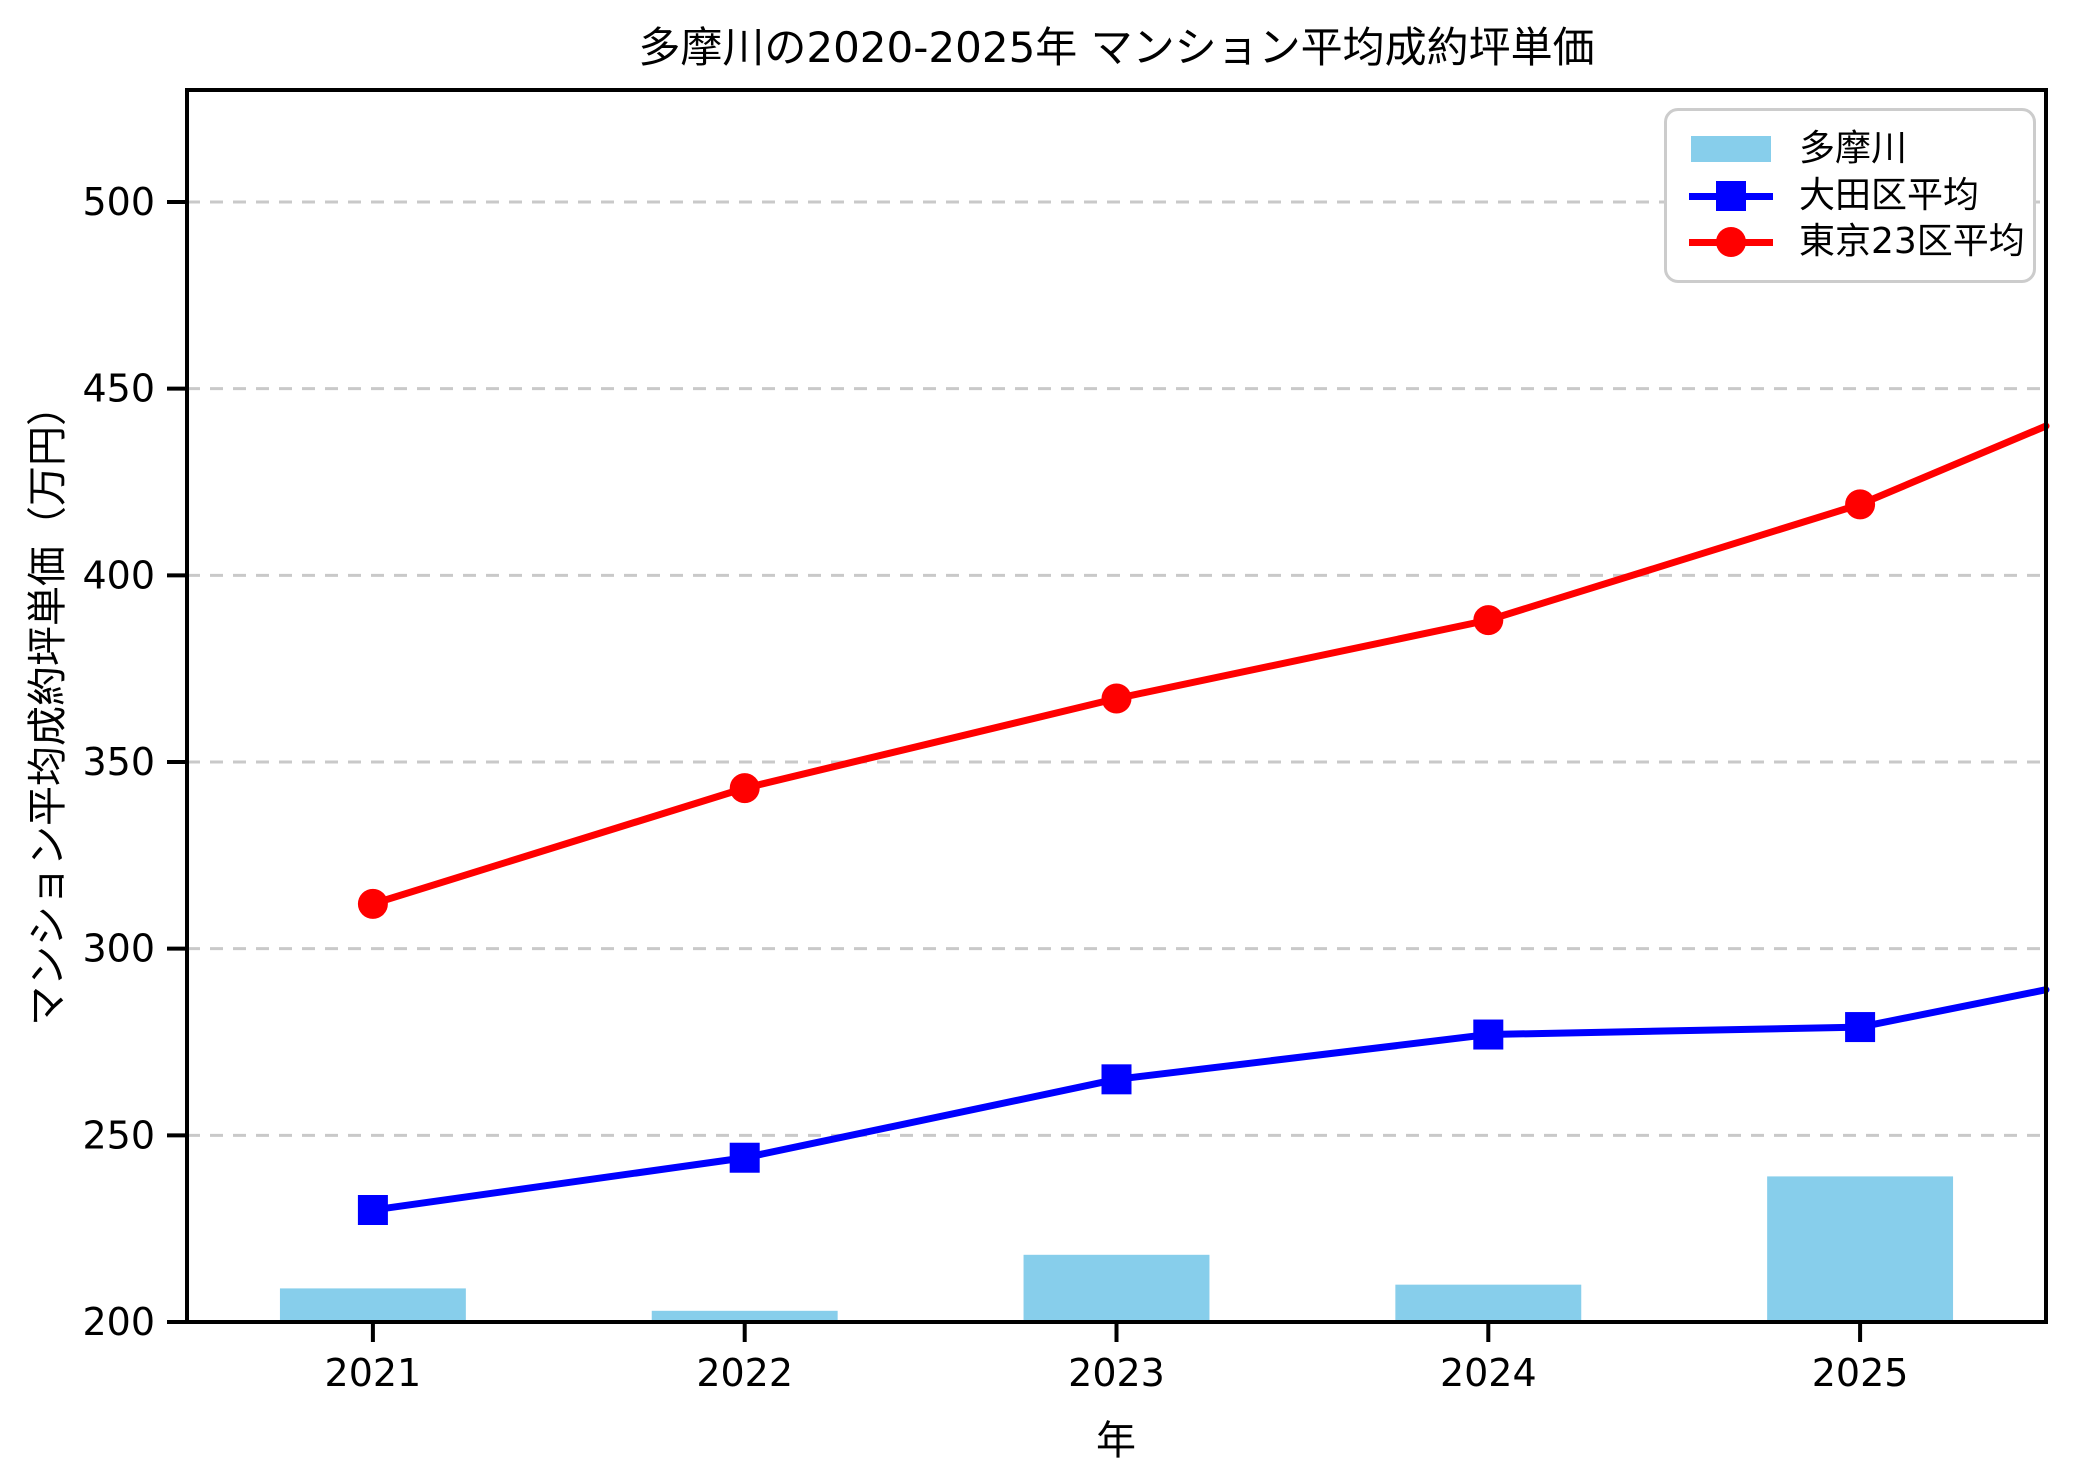 The width and height of the screenshot is (2079, 1474). I want to click on marker-square-2021, so click(372, 1210).